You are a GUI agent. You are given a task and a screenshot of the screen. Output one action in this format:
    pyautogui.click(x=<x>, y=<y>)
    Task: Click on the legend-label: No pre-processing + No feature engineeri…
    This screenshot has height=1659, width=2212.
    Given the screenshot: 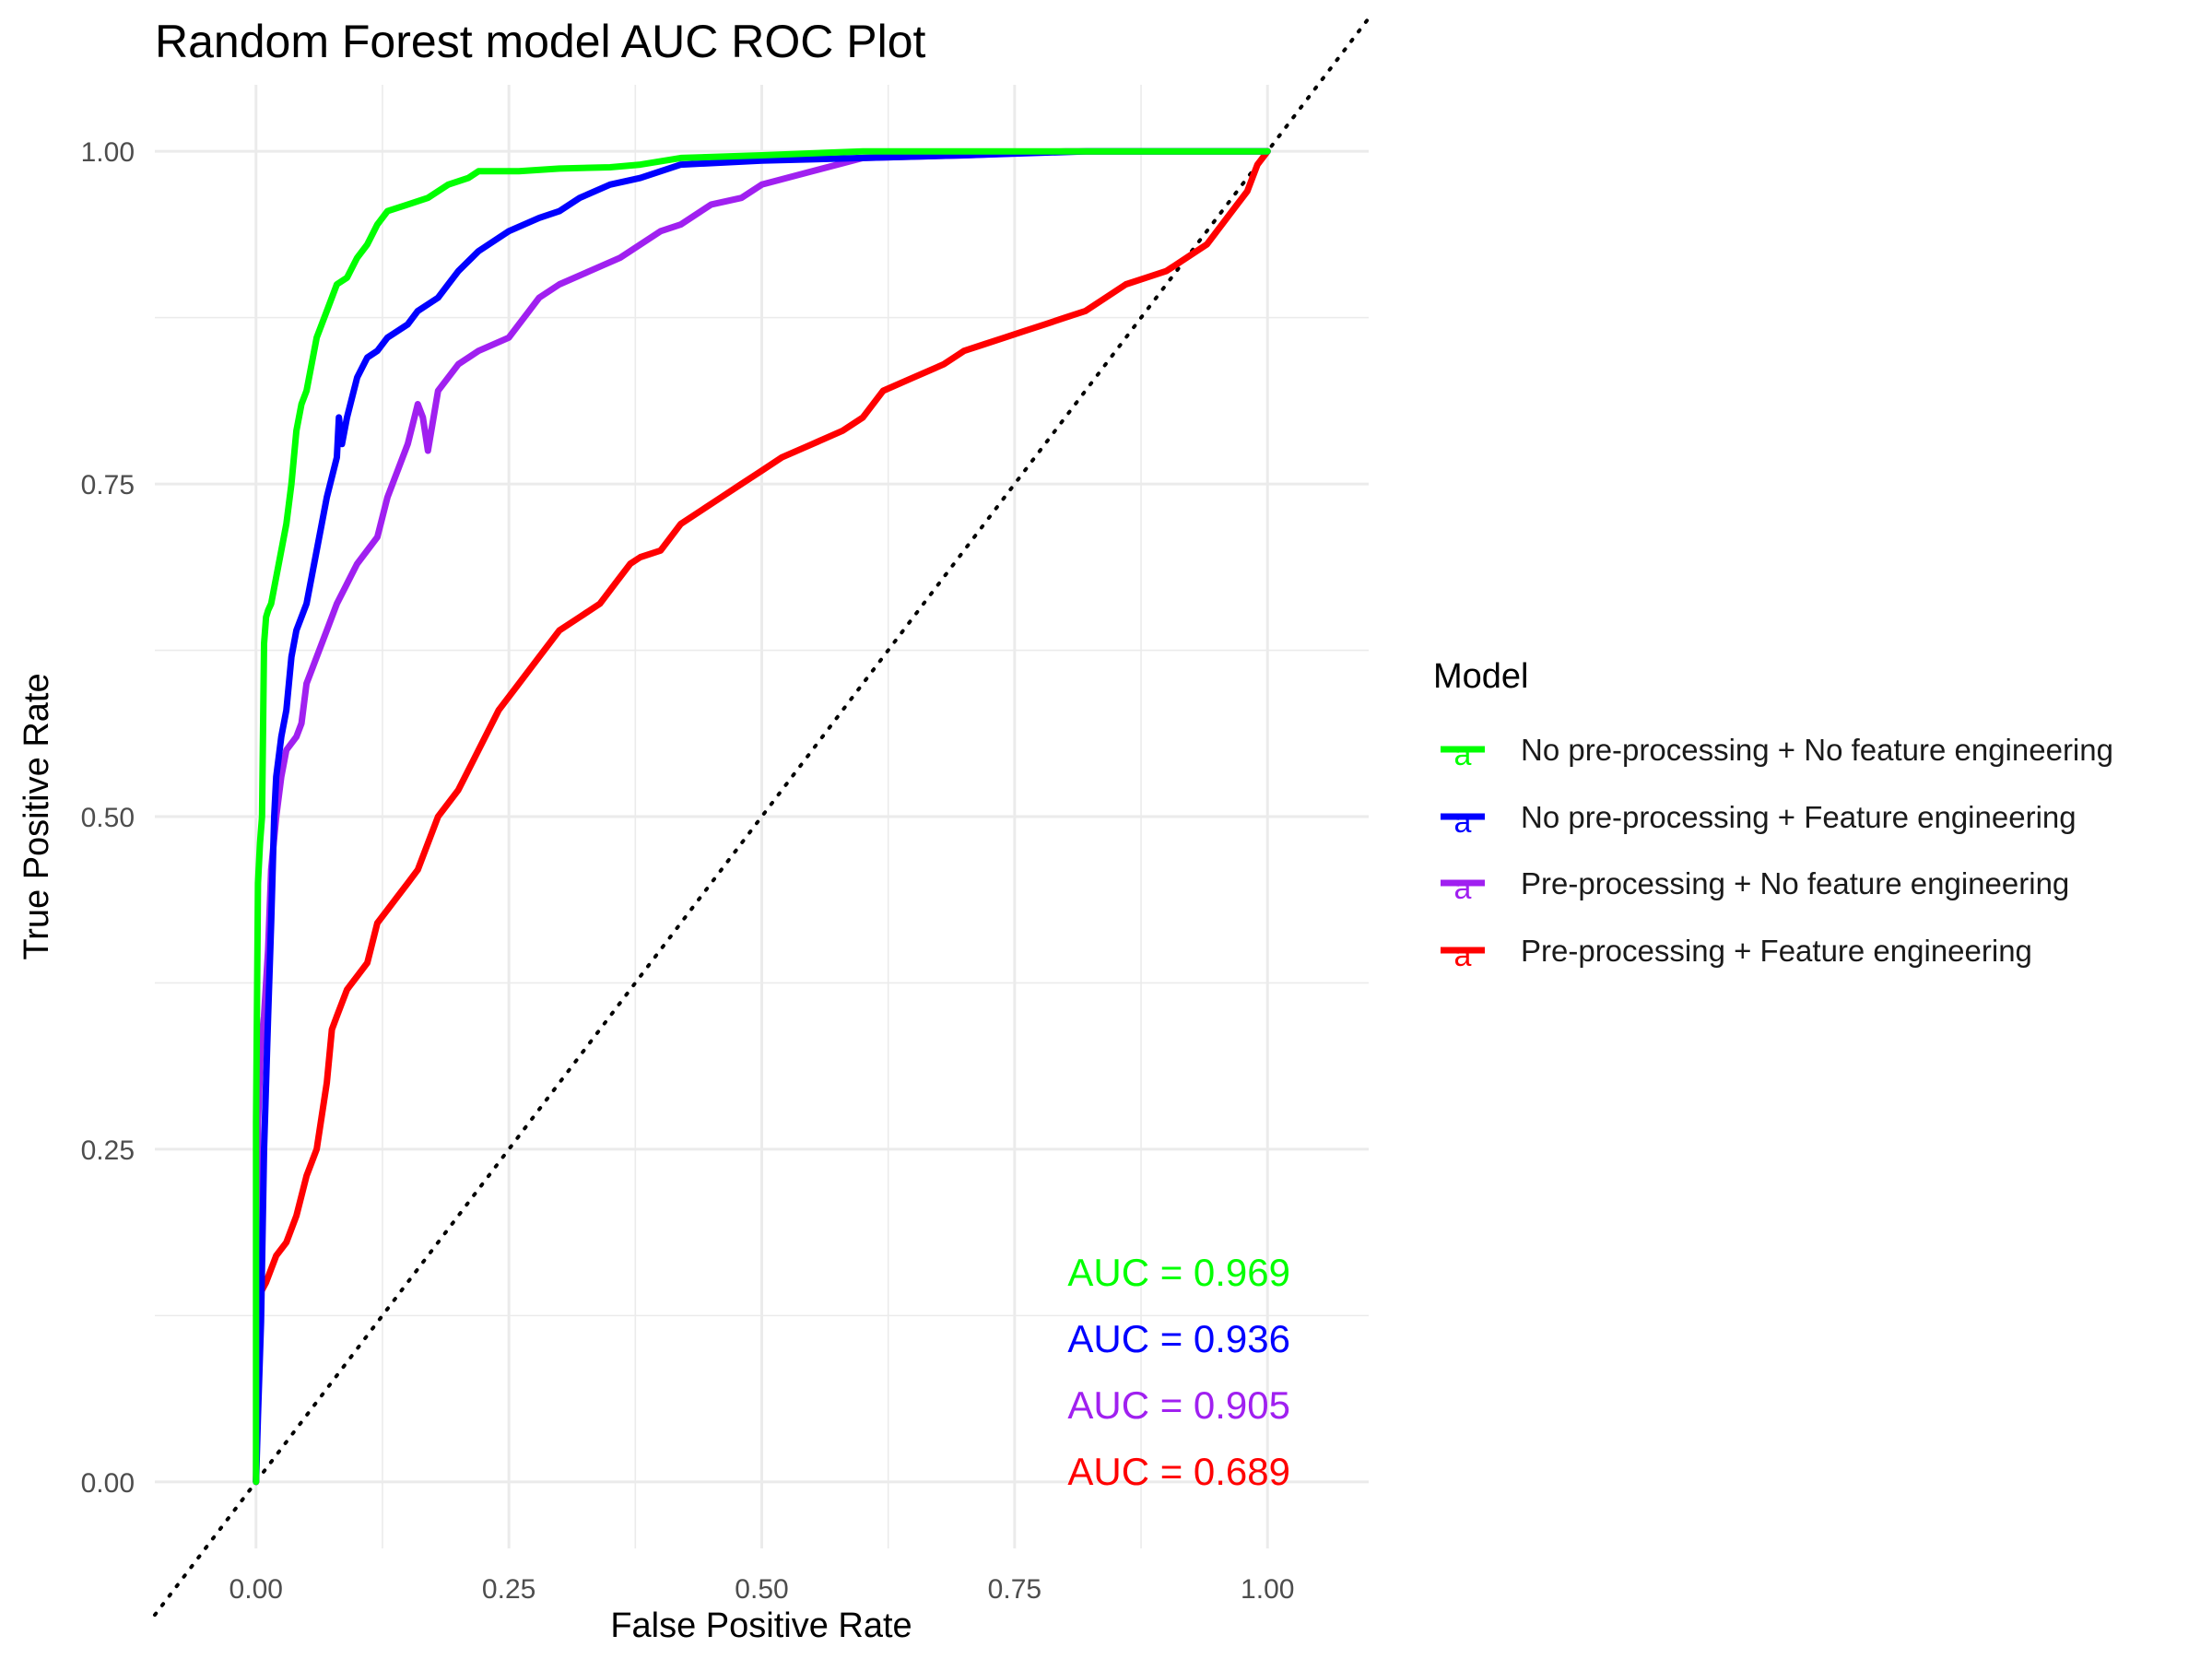 What is the action you would take?
    pyautogui.click(x=1817, y=750)
    